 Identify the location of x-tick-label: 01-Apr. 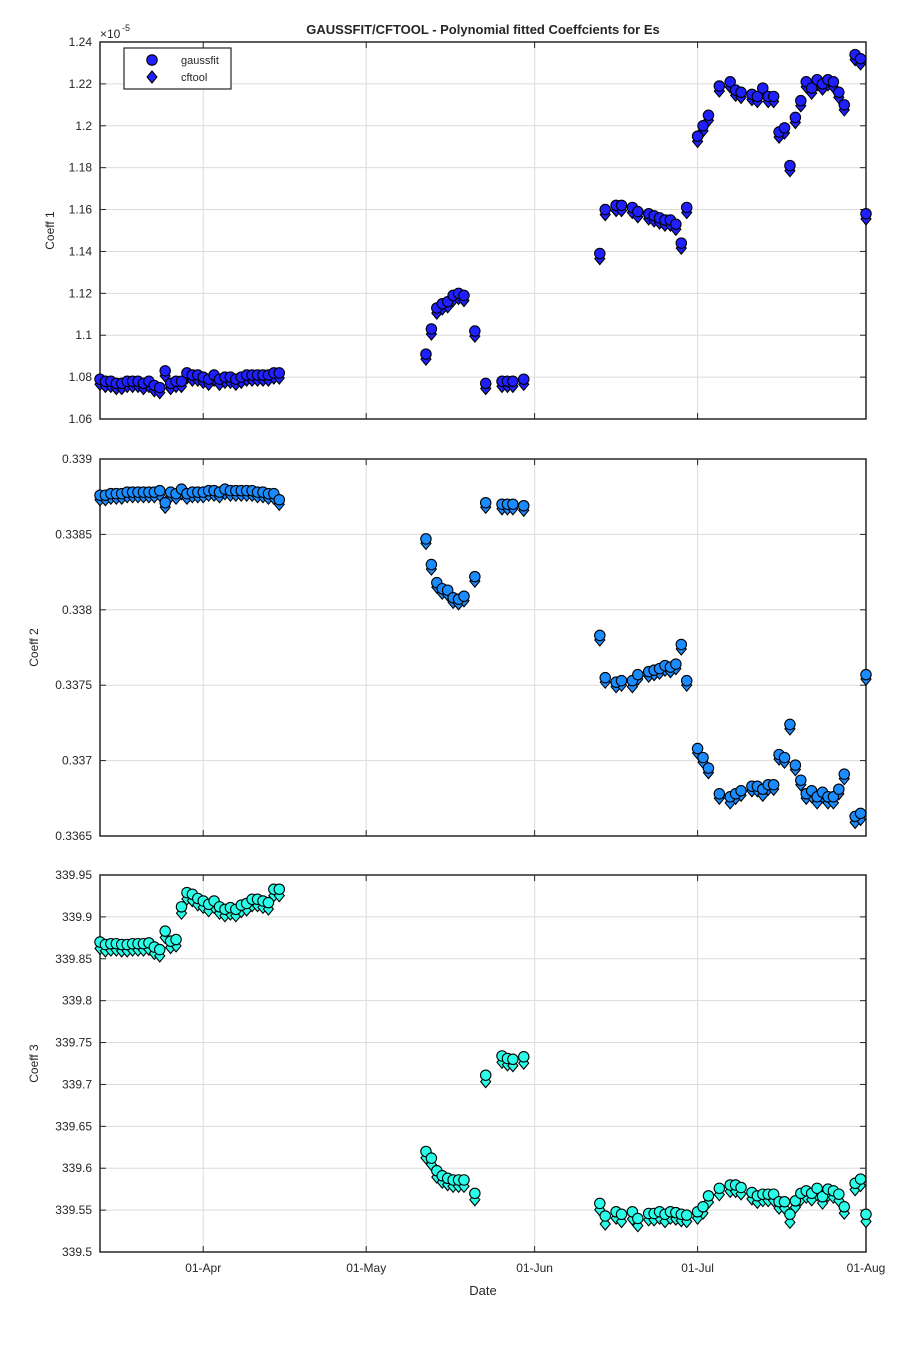
(203, 1268).